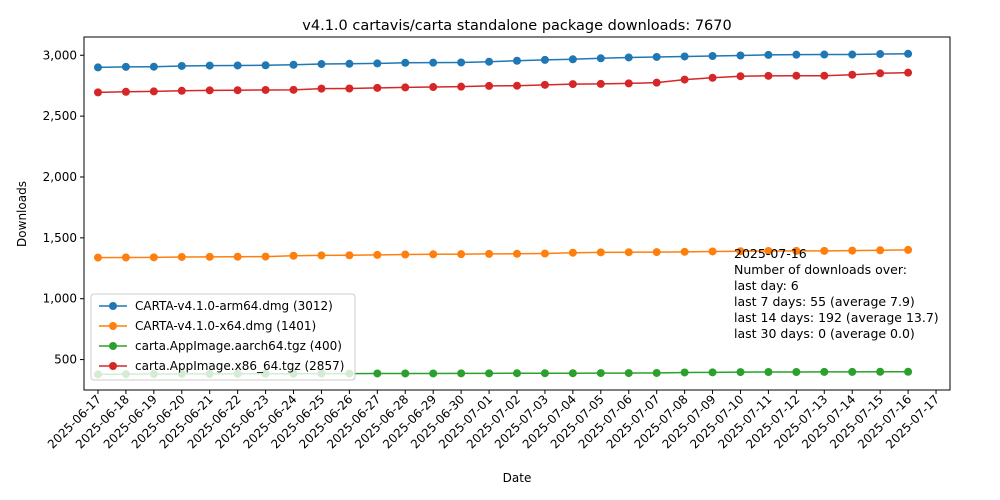  What do you see at coordinates (820, 269) in the screenshot?
I see `annotation-line: Number of downloads over:` at bounding box center [820, 269].